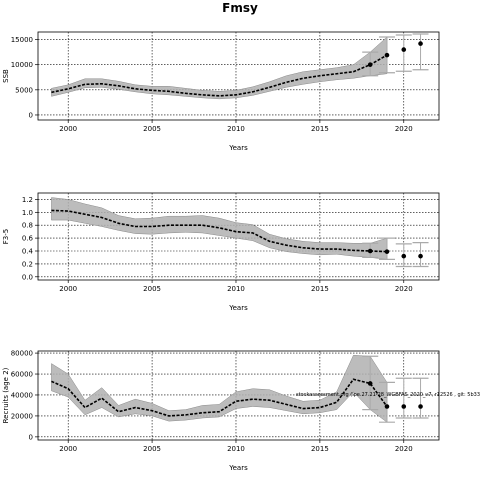  I want to click on y-tick-label: 15000, so click(22, 40).